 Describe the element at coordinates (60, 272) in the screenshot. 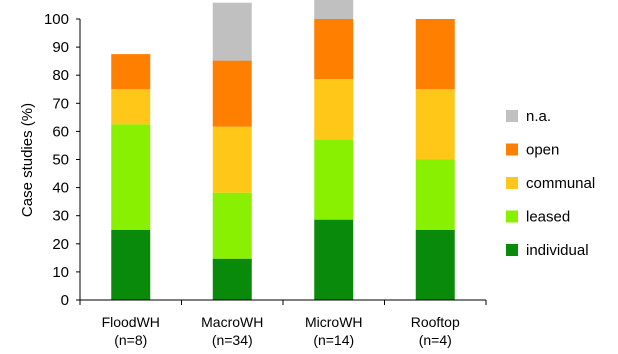

I see `y-tick-label: 10` at that location.